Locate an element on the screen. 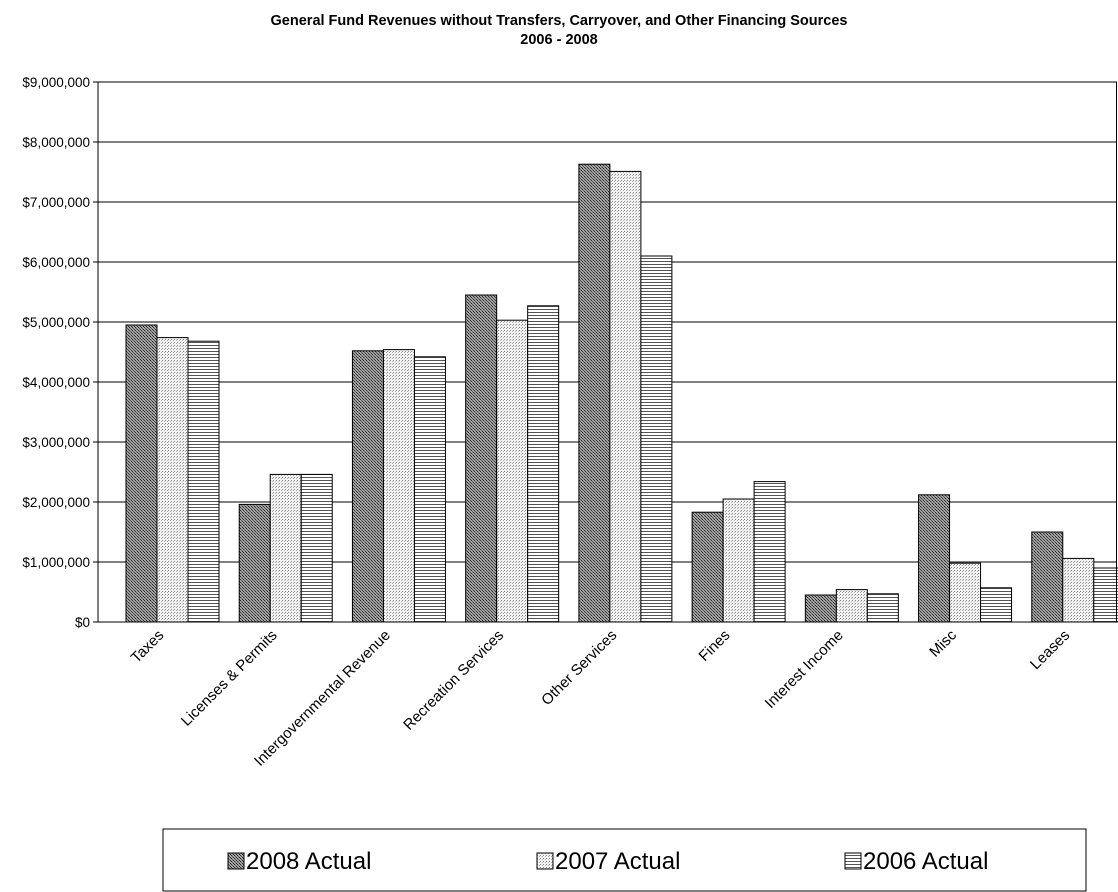 This screenshot has width=1118, height=892. chart-subtitle: 2006 - 2008 is located at coordinates (558, 40).